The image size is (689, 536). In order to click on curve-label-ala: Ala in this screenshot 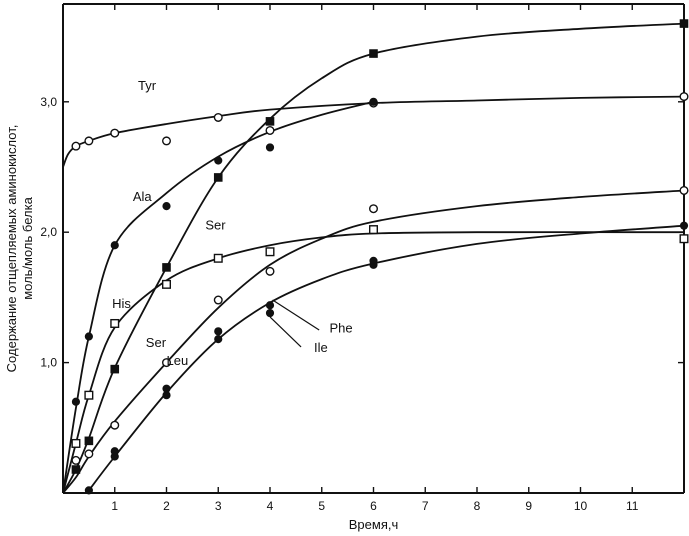, I will do `click(143, 196)`.